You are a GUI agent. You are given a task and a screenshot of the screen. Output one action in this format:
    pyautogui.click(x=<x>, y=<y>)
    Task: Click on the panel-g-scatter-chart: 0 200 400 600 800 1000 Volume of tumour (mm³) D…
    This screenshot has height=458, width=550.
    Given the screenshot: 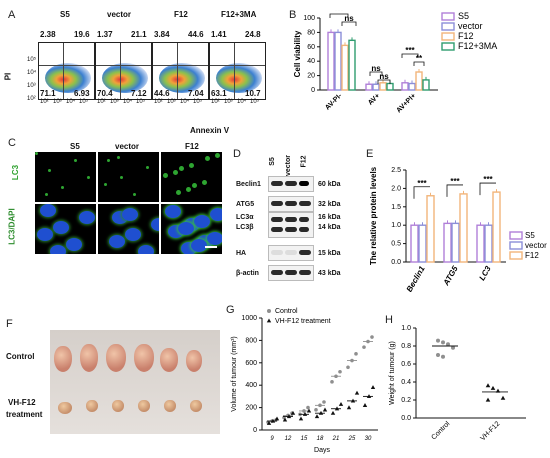 What is the action you would take?
    pyautogui.click(x=304, y=381)
    